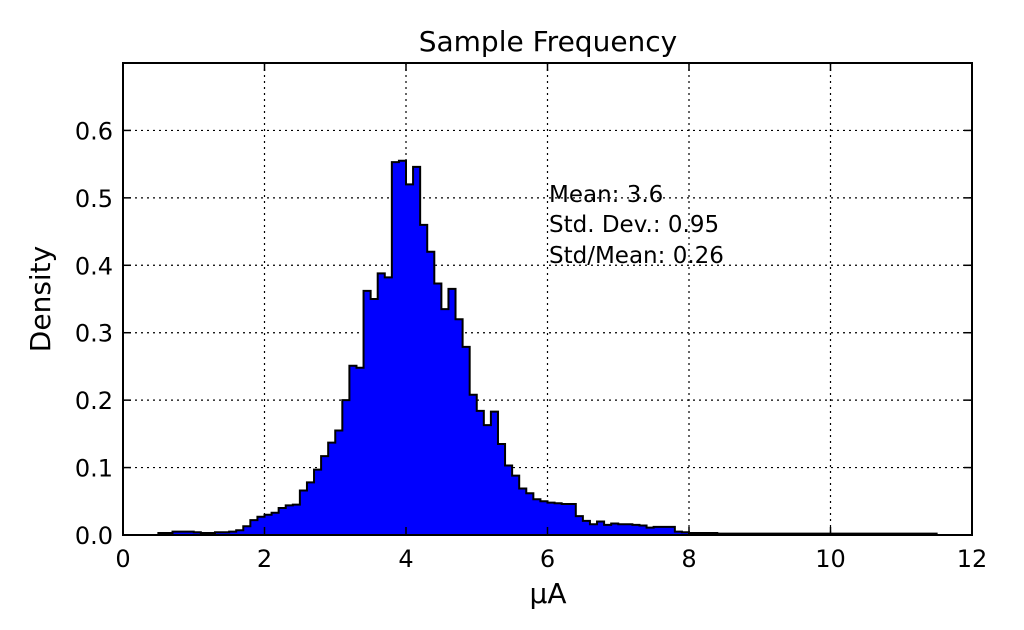 The image size is (1024, 630). Describe the element at coordinates (94, 131) in the screenshot. I see `y-tick-label: 0.6` at that location.